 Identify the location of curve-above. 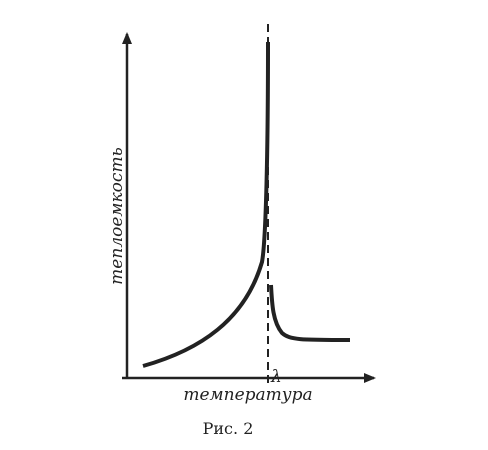
(310, 313).